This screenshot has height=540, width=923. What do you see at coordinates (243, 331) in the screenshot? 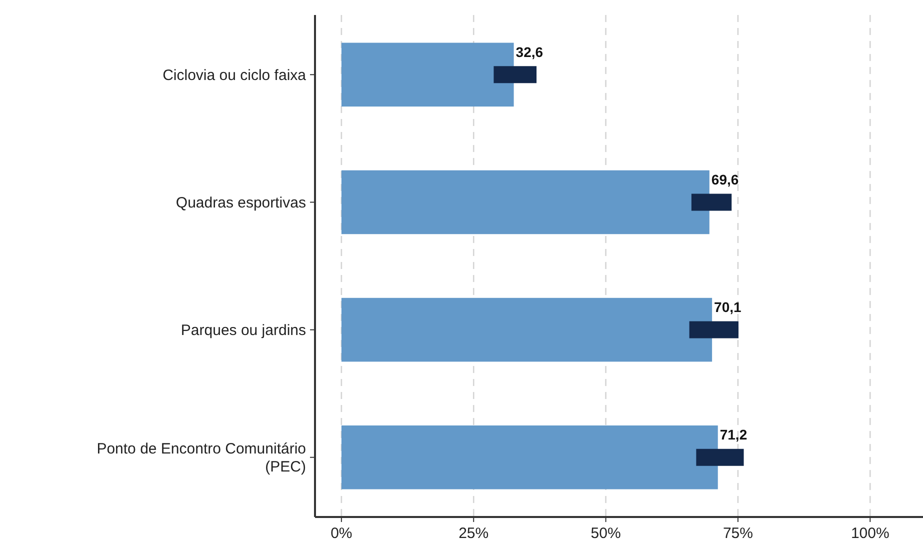
I see `y-tick-label: Parques ou jardins` at bounding box center [243, 331].